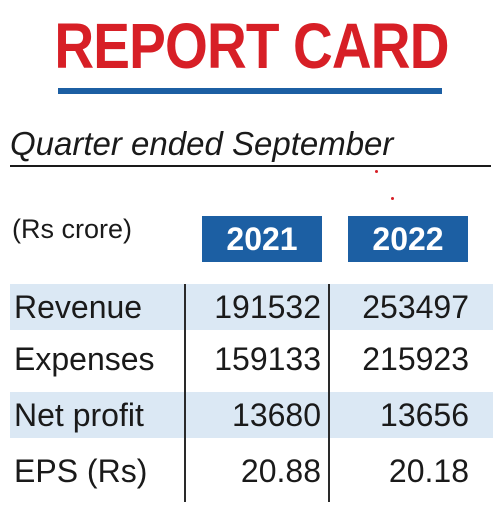 This screenshot has height=523, width=503. What do you see at coordinates (262, 239) in the screenshot?
I see `year-header-2021: 2021` at bounding box center [262, 239].